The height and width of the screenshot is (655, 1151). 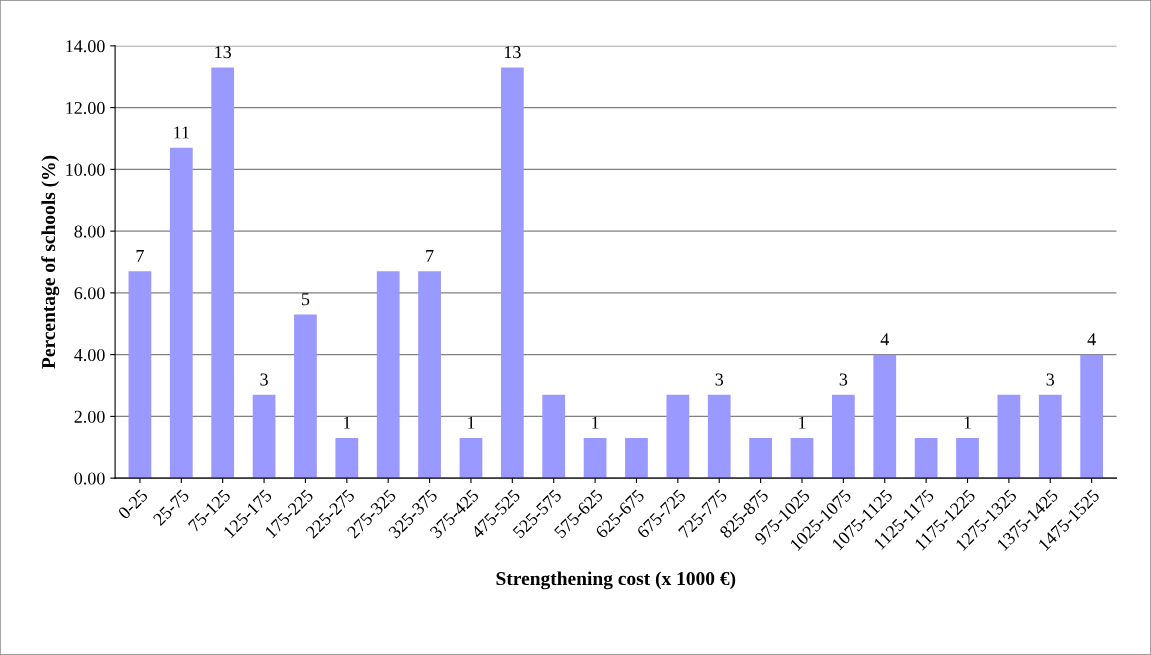 I want to click on y-tick-label: 14.00, so click(x=85, y=46).